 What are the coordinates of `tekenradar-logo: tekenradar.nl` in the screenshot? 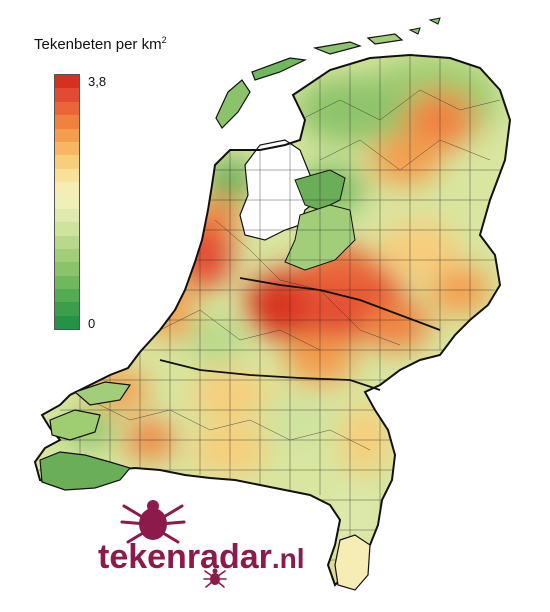 It's located at (201, 557).